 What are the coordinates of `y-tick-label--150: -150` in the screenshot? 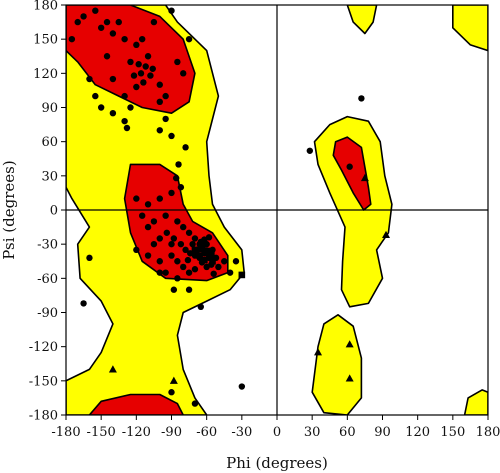 It's located at (43, 381).